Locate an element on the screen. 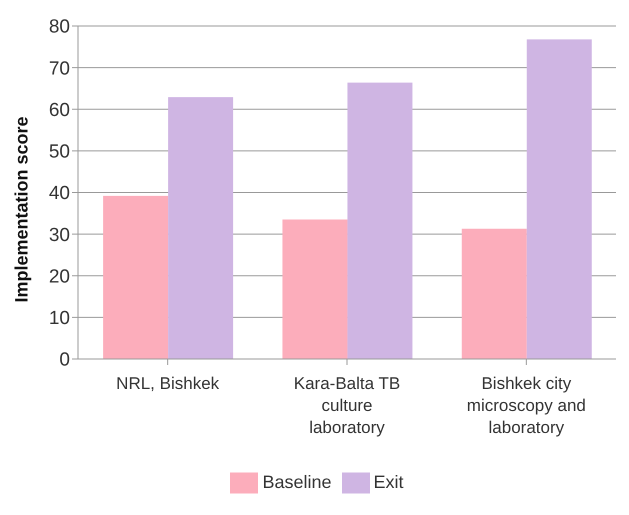 The width and height of the screenshot is (629, 515). y-tick-label: 50 is located at coordinates (59, 152).